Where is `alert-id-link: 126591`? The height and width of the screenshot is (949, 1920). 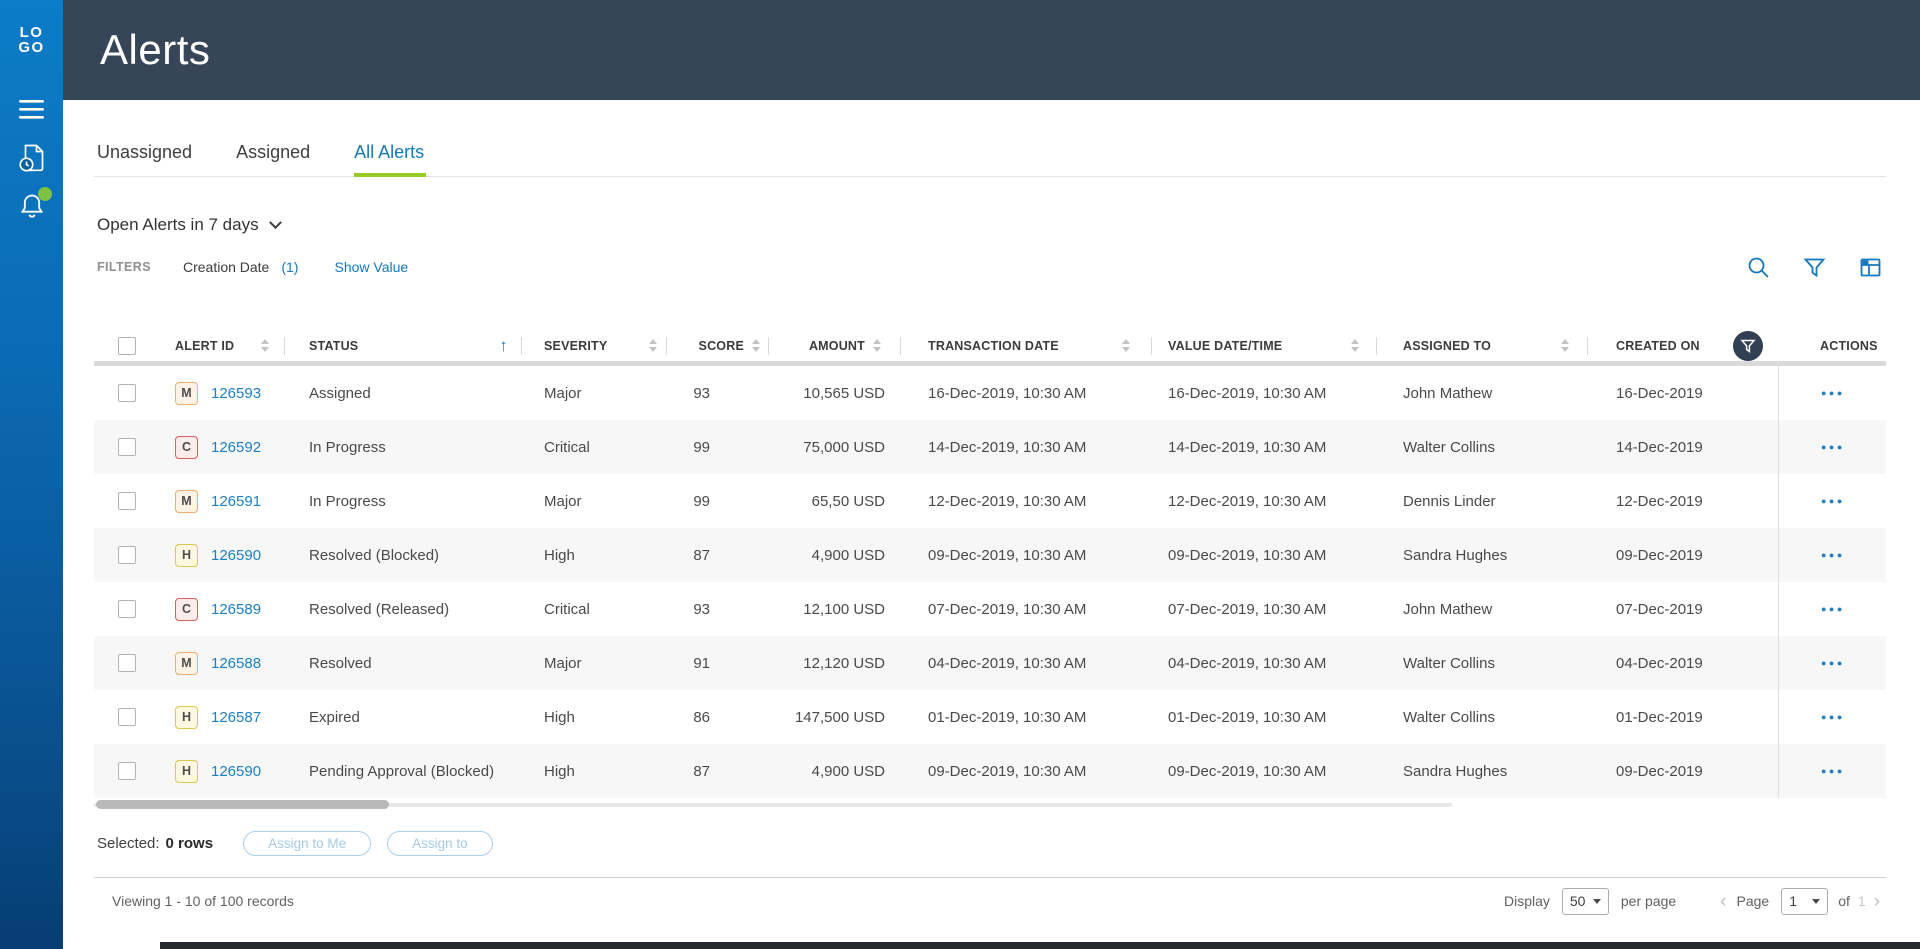
alert-id-link: 126591 is located at coordinates (236, 501).